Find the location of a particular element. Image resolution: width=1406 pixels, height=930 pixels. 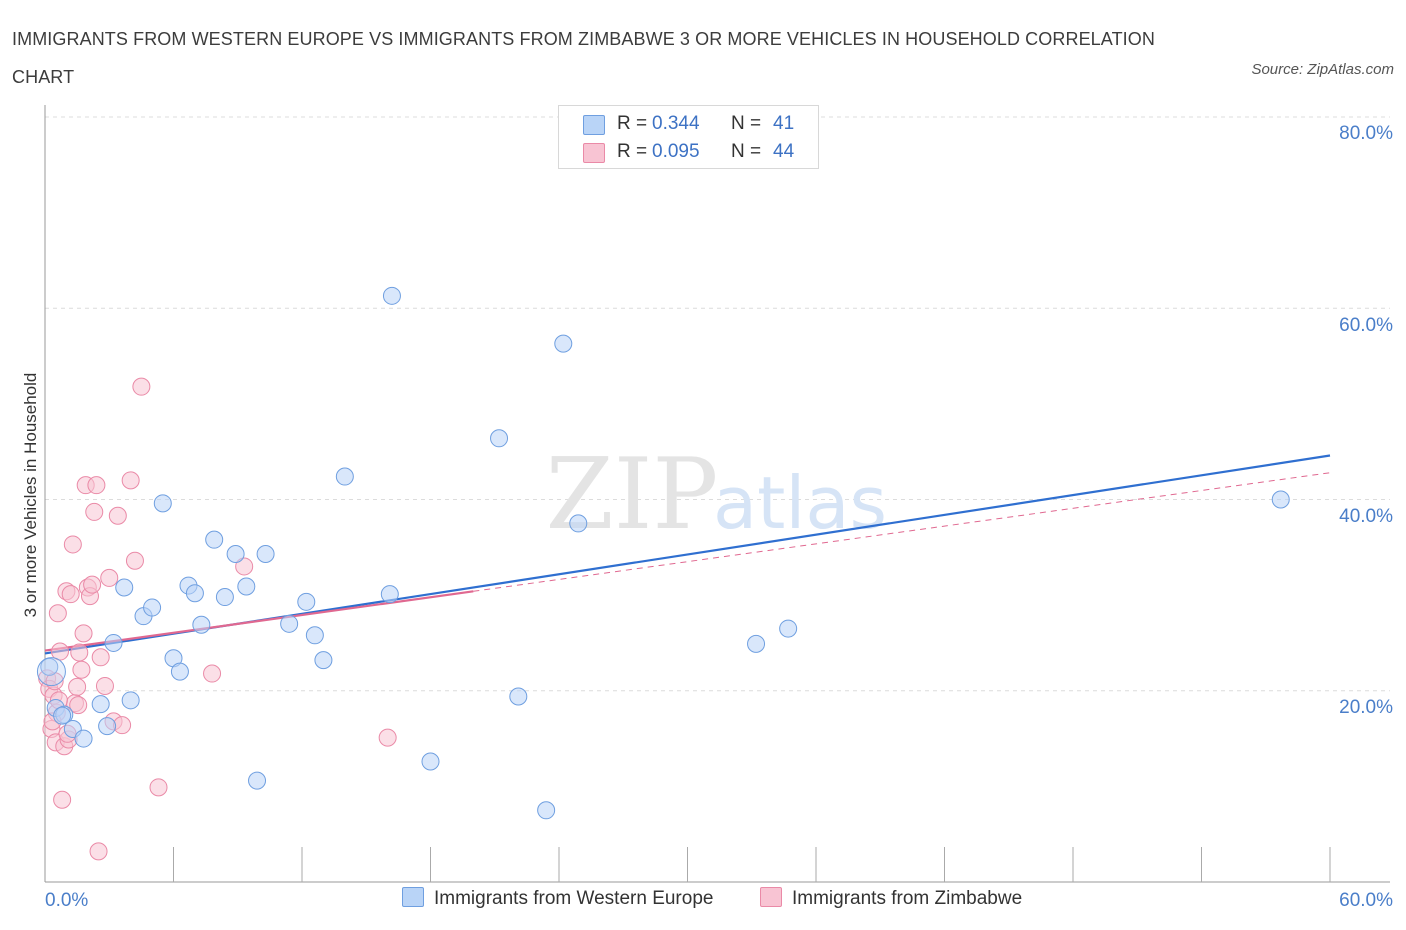

legend-r-value: 0.095 is located at coordinates (676, 151).